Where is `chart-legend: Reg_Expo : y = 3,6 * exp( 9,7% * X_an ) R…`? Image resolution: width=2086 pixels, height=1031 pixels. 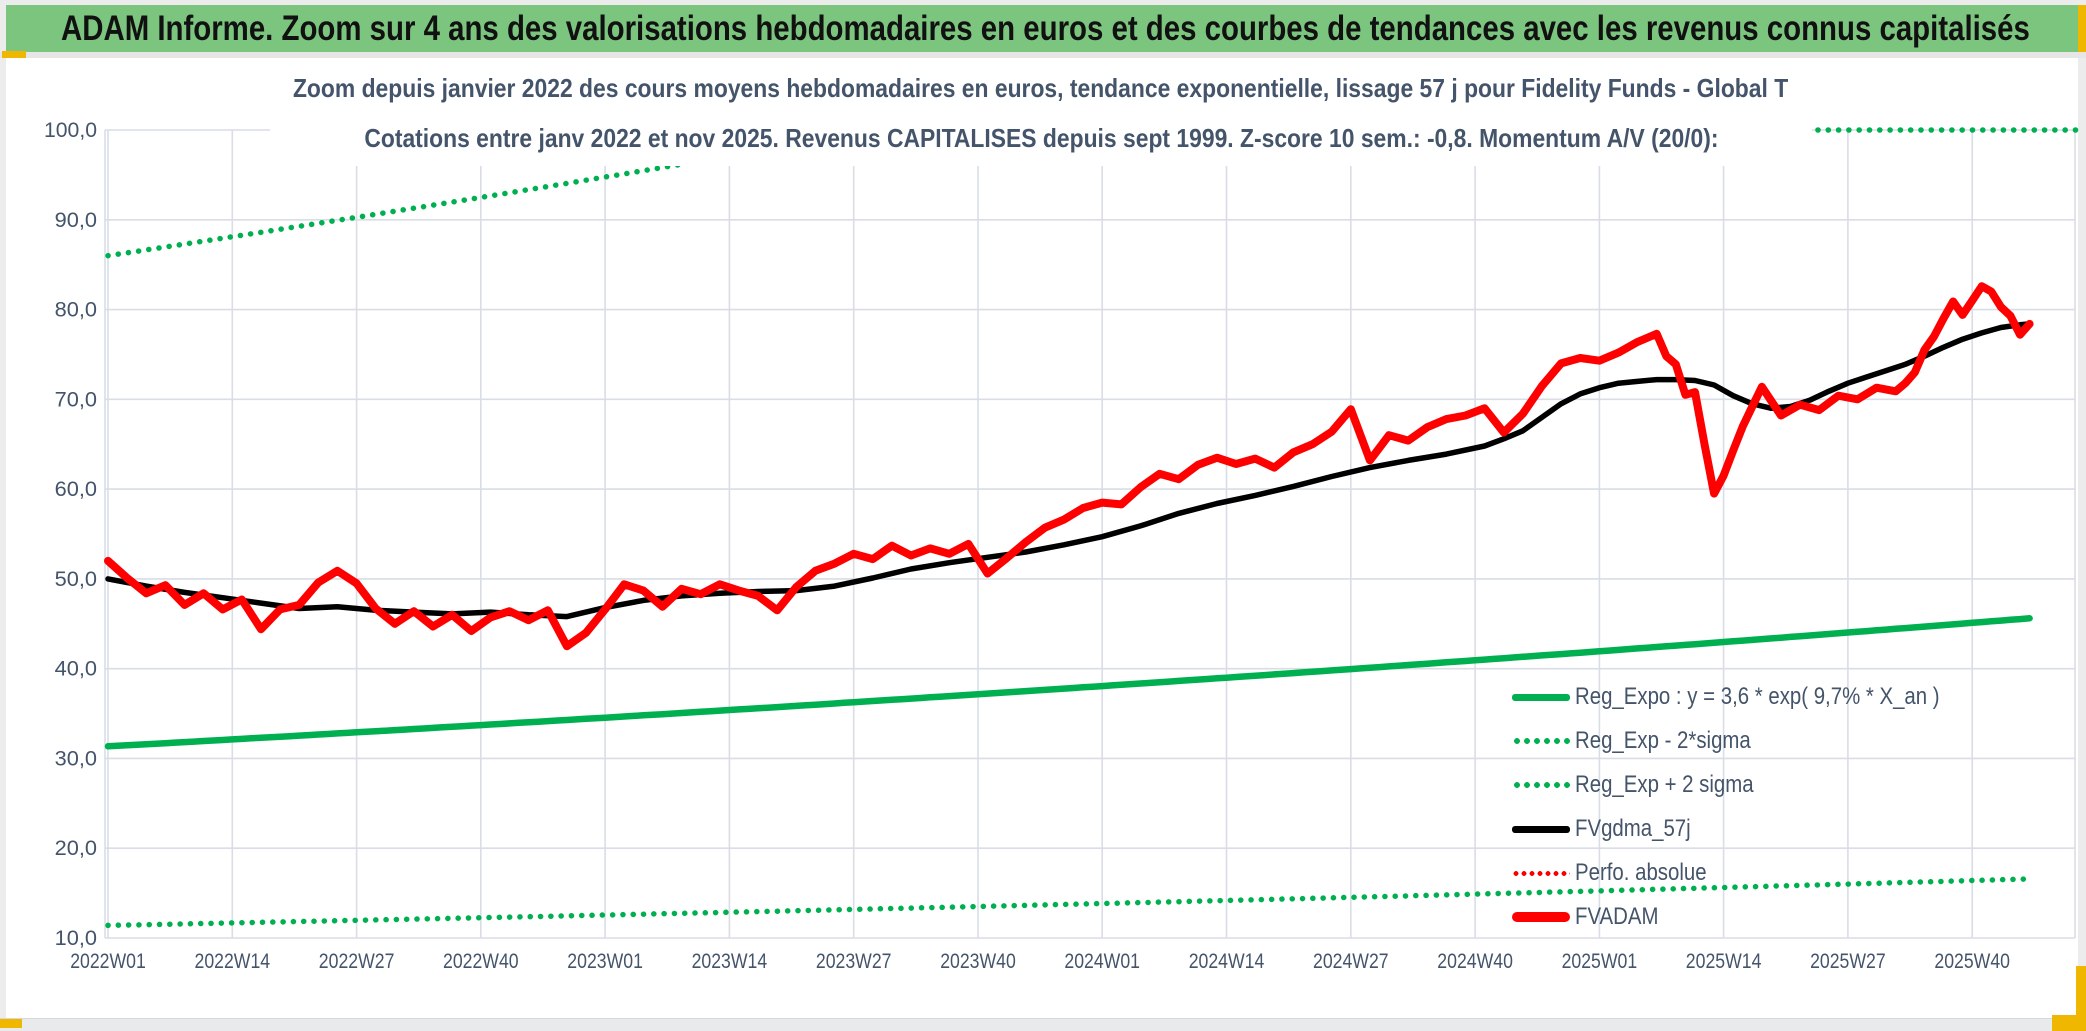
chart-legend: Reg_Expo : y = 3,6 * exp( 9,7% * X_an ) R… is located at coordinates (1758, 807).